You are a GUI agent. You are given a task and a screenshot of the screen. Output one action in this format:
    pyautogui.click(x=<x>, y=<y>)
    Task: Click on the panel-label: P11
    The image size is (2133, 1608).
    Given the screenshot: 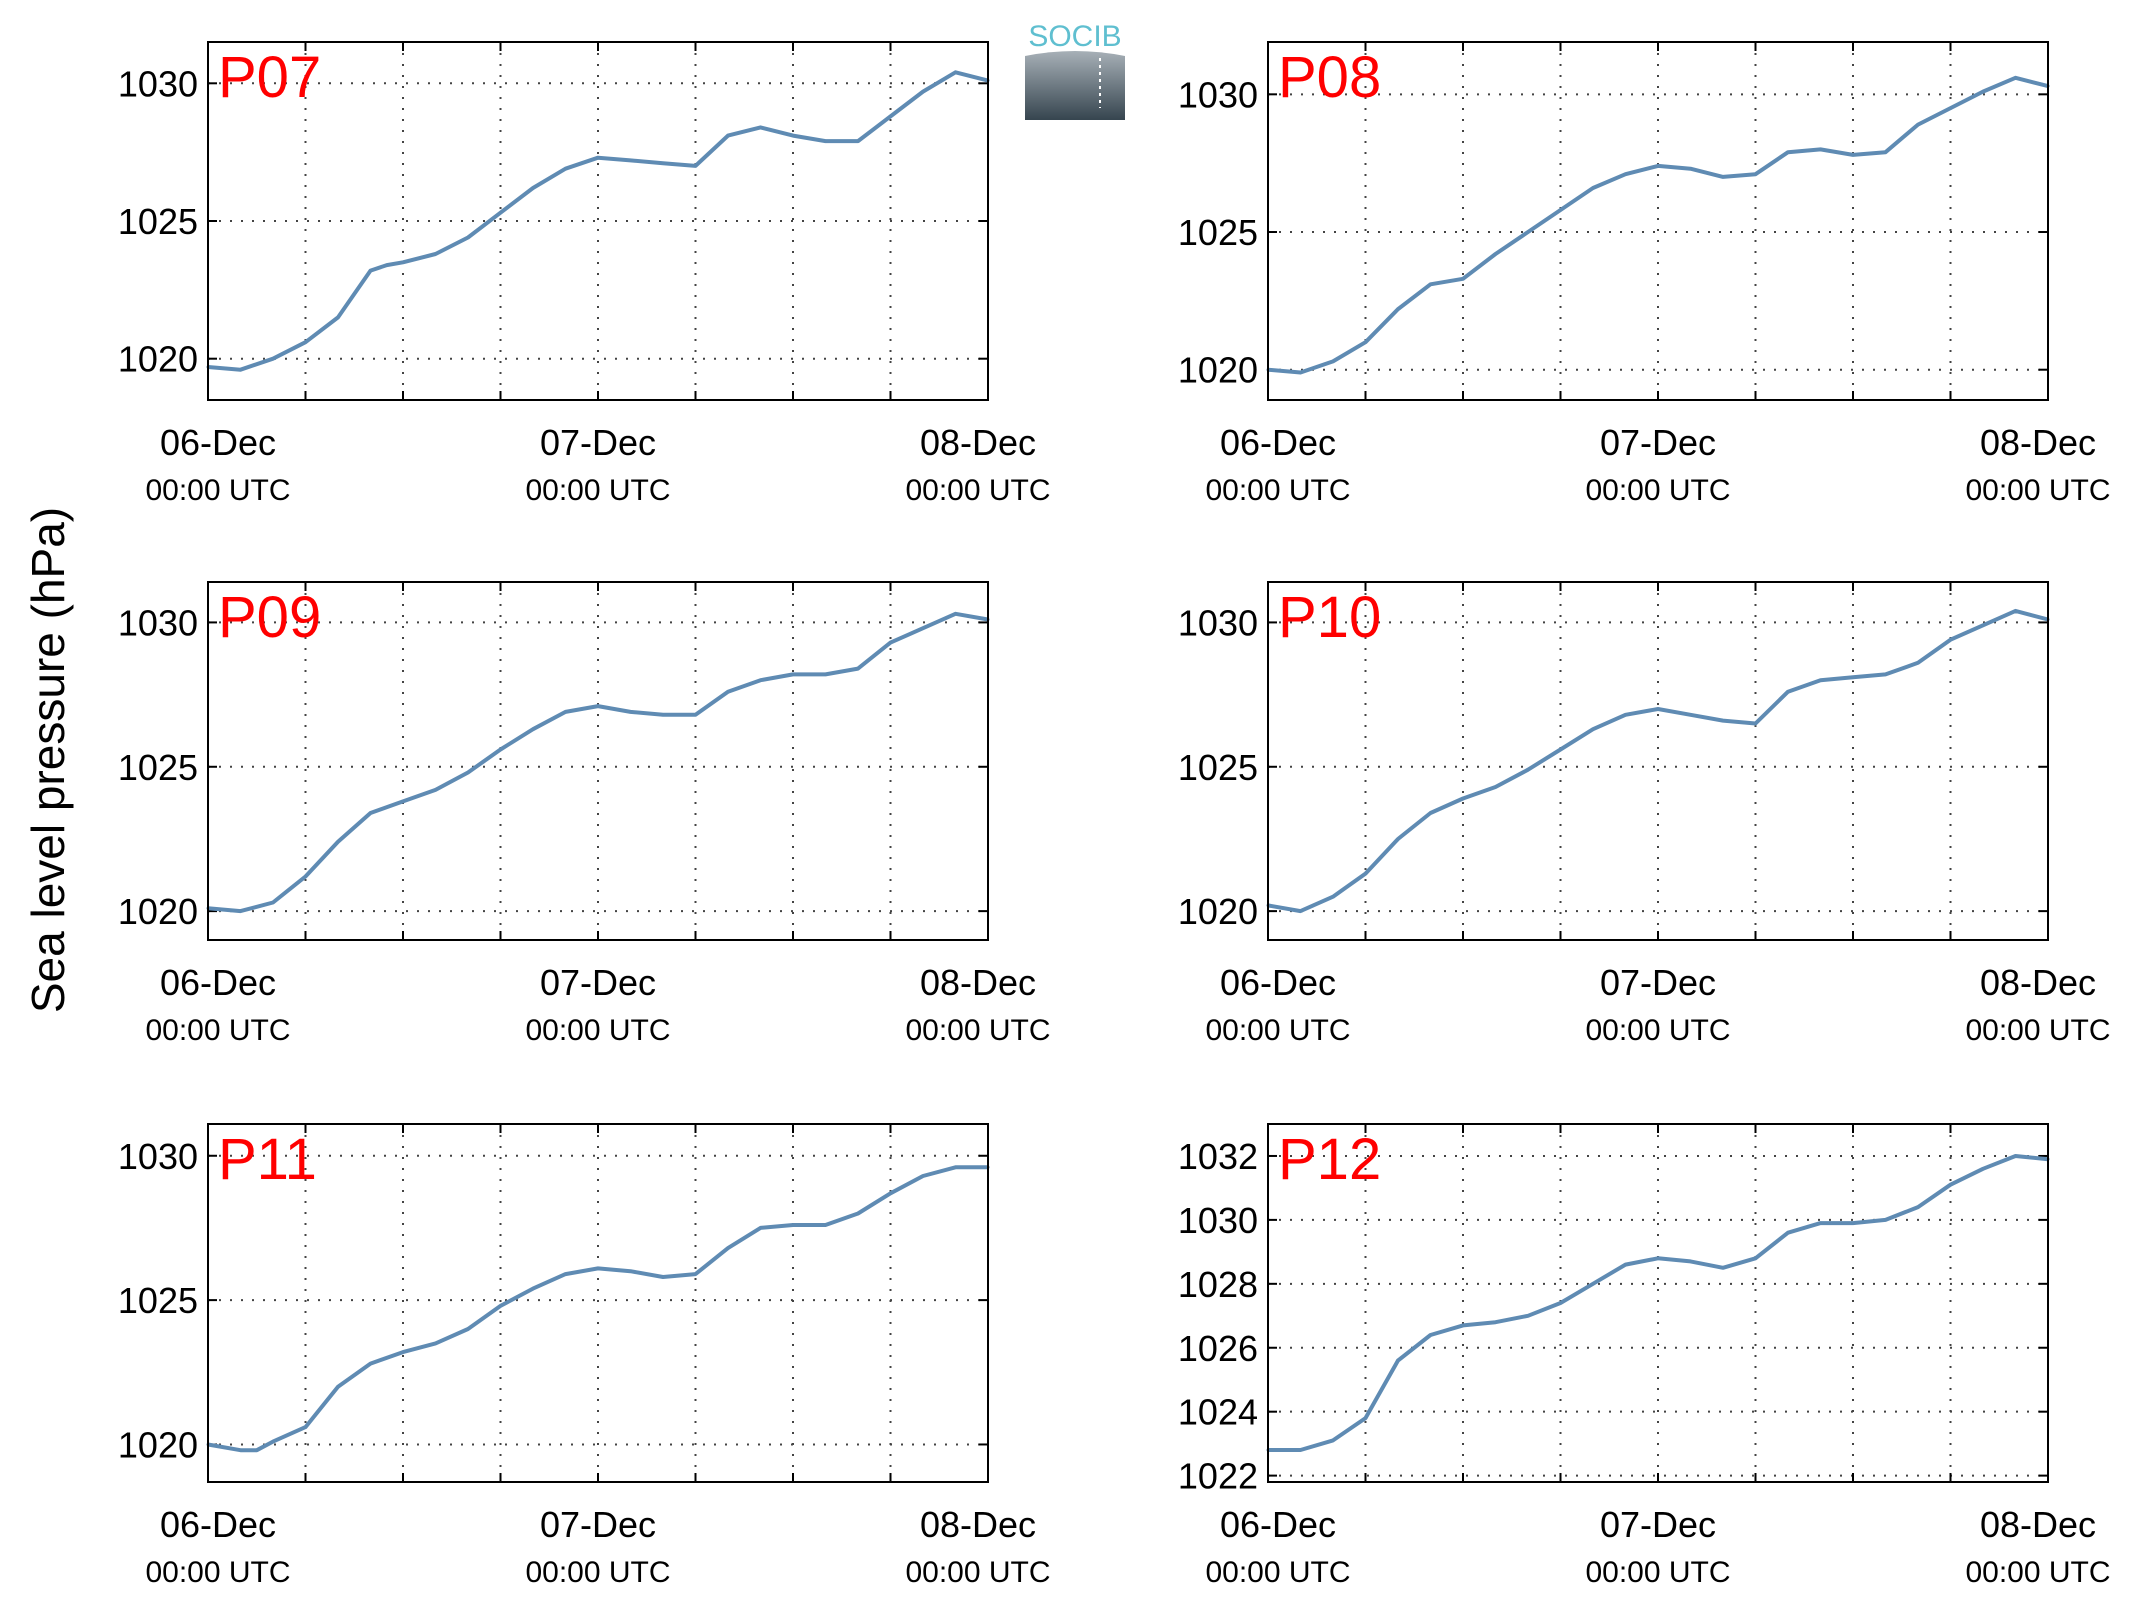 What is the action you would take?
    pyautogui.click(x=267, y=1159)
    